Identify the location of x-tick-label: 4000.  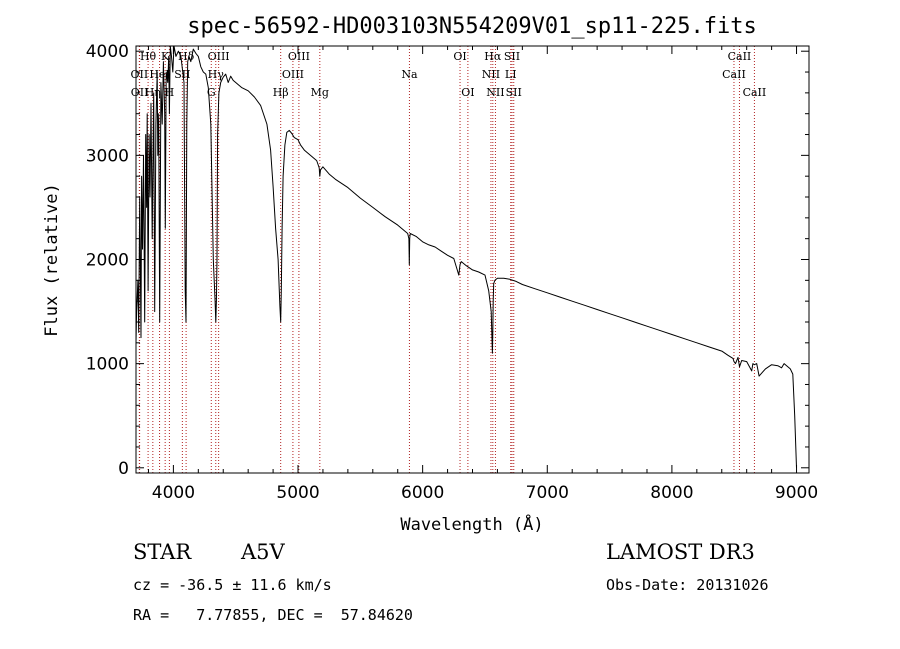
(173, 493).